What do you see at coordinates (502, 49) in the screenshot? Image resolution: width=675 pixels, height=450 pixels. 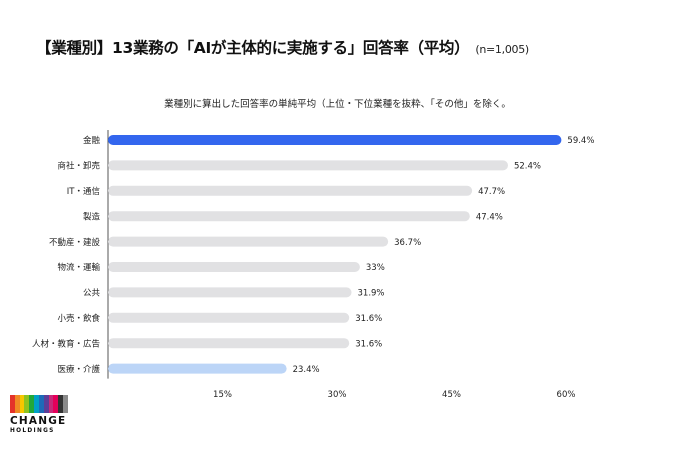 I see `sample-size: (n=1,005)` at bounding box center [502, 49].